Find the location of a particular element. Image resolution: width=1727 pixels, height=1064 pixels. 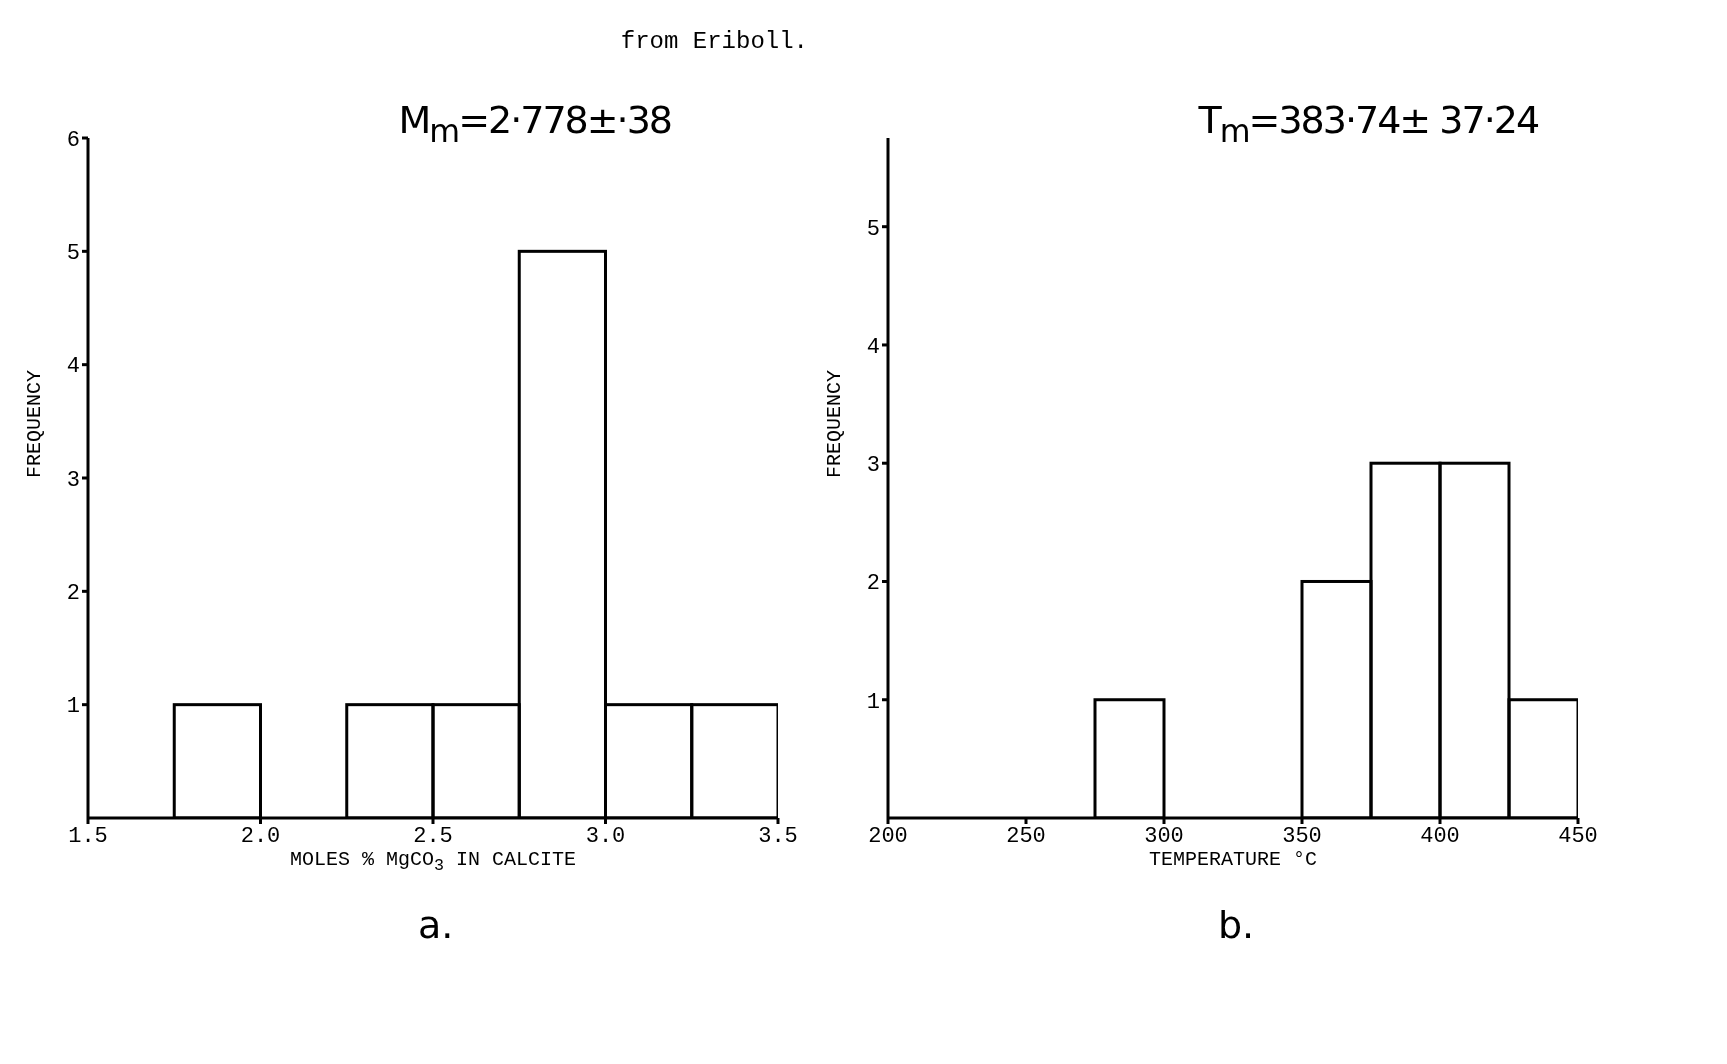

x-tick-label: 400 is located at coordinates (1440, 836).